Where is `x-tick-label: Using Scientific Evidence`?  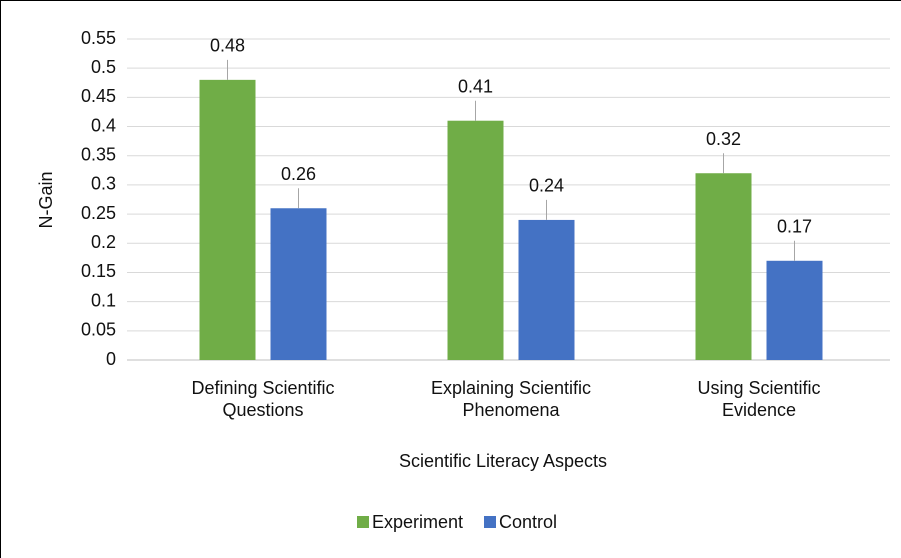
x-tick-label: Using Scientific Evidence is located at coordinates (759, 399).